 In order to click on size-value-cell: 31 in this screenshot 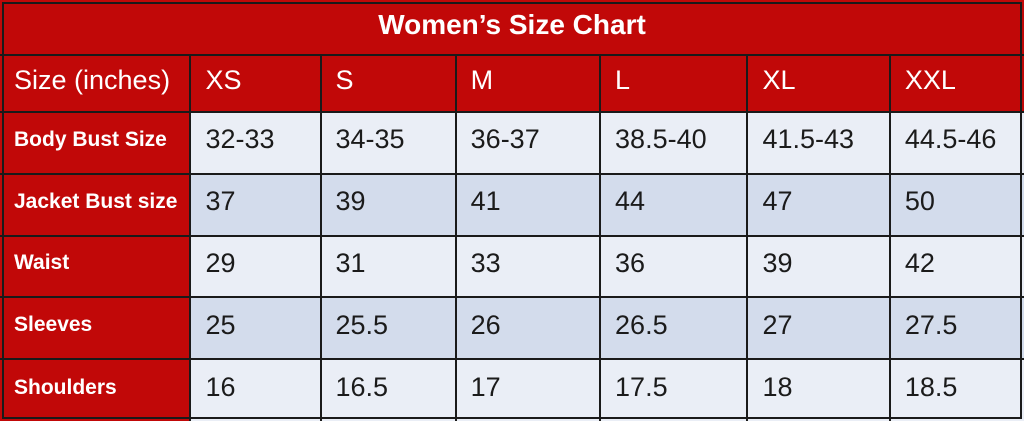, I will do `click(388, 266)`.